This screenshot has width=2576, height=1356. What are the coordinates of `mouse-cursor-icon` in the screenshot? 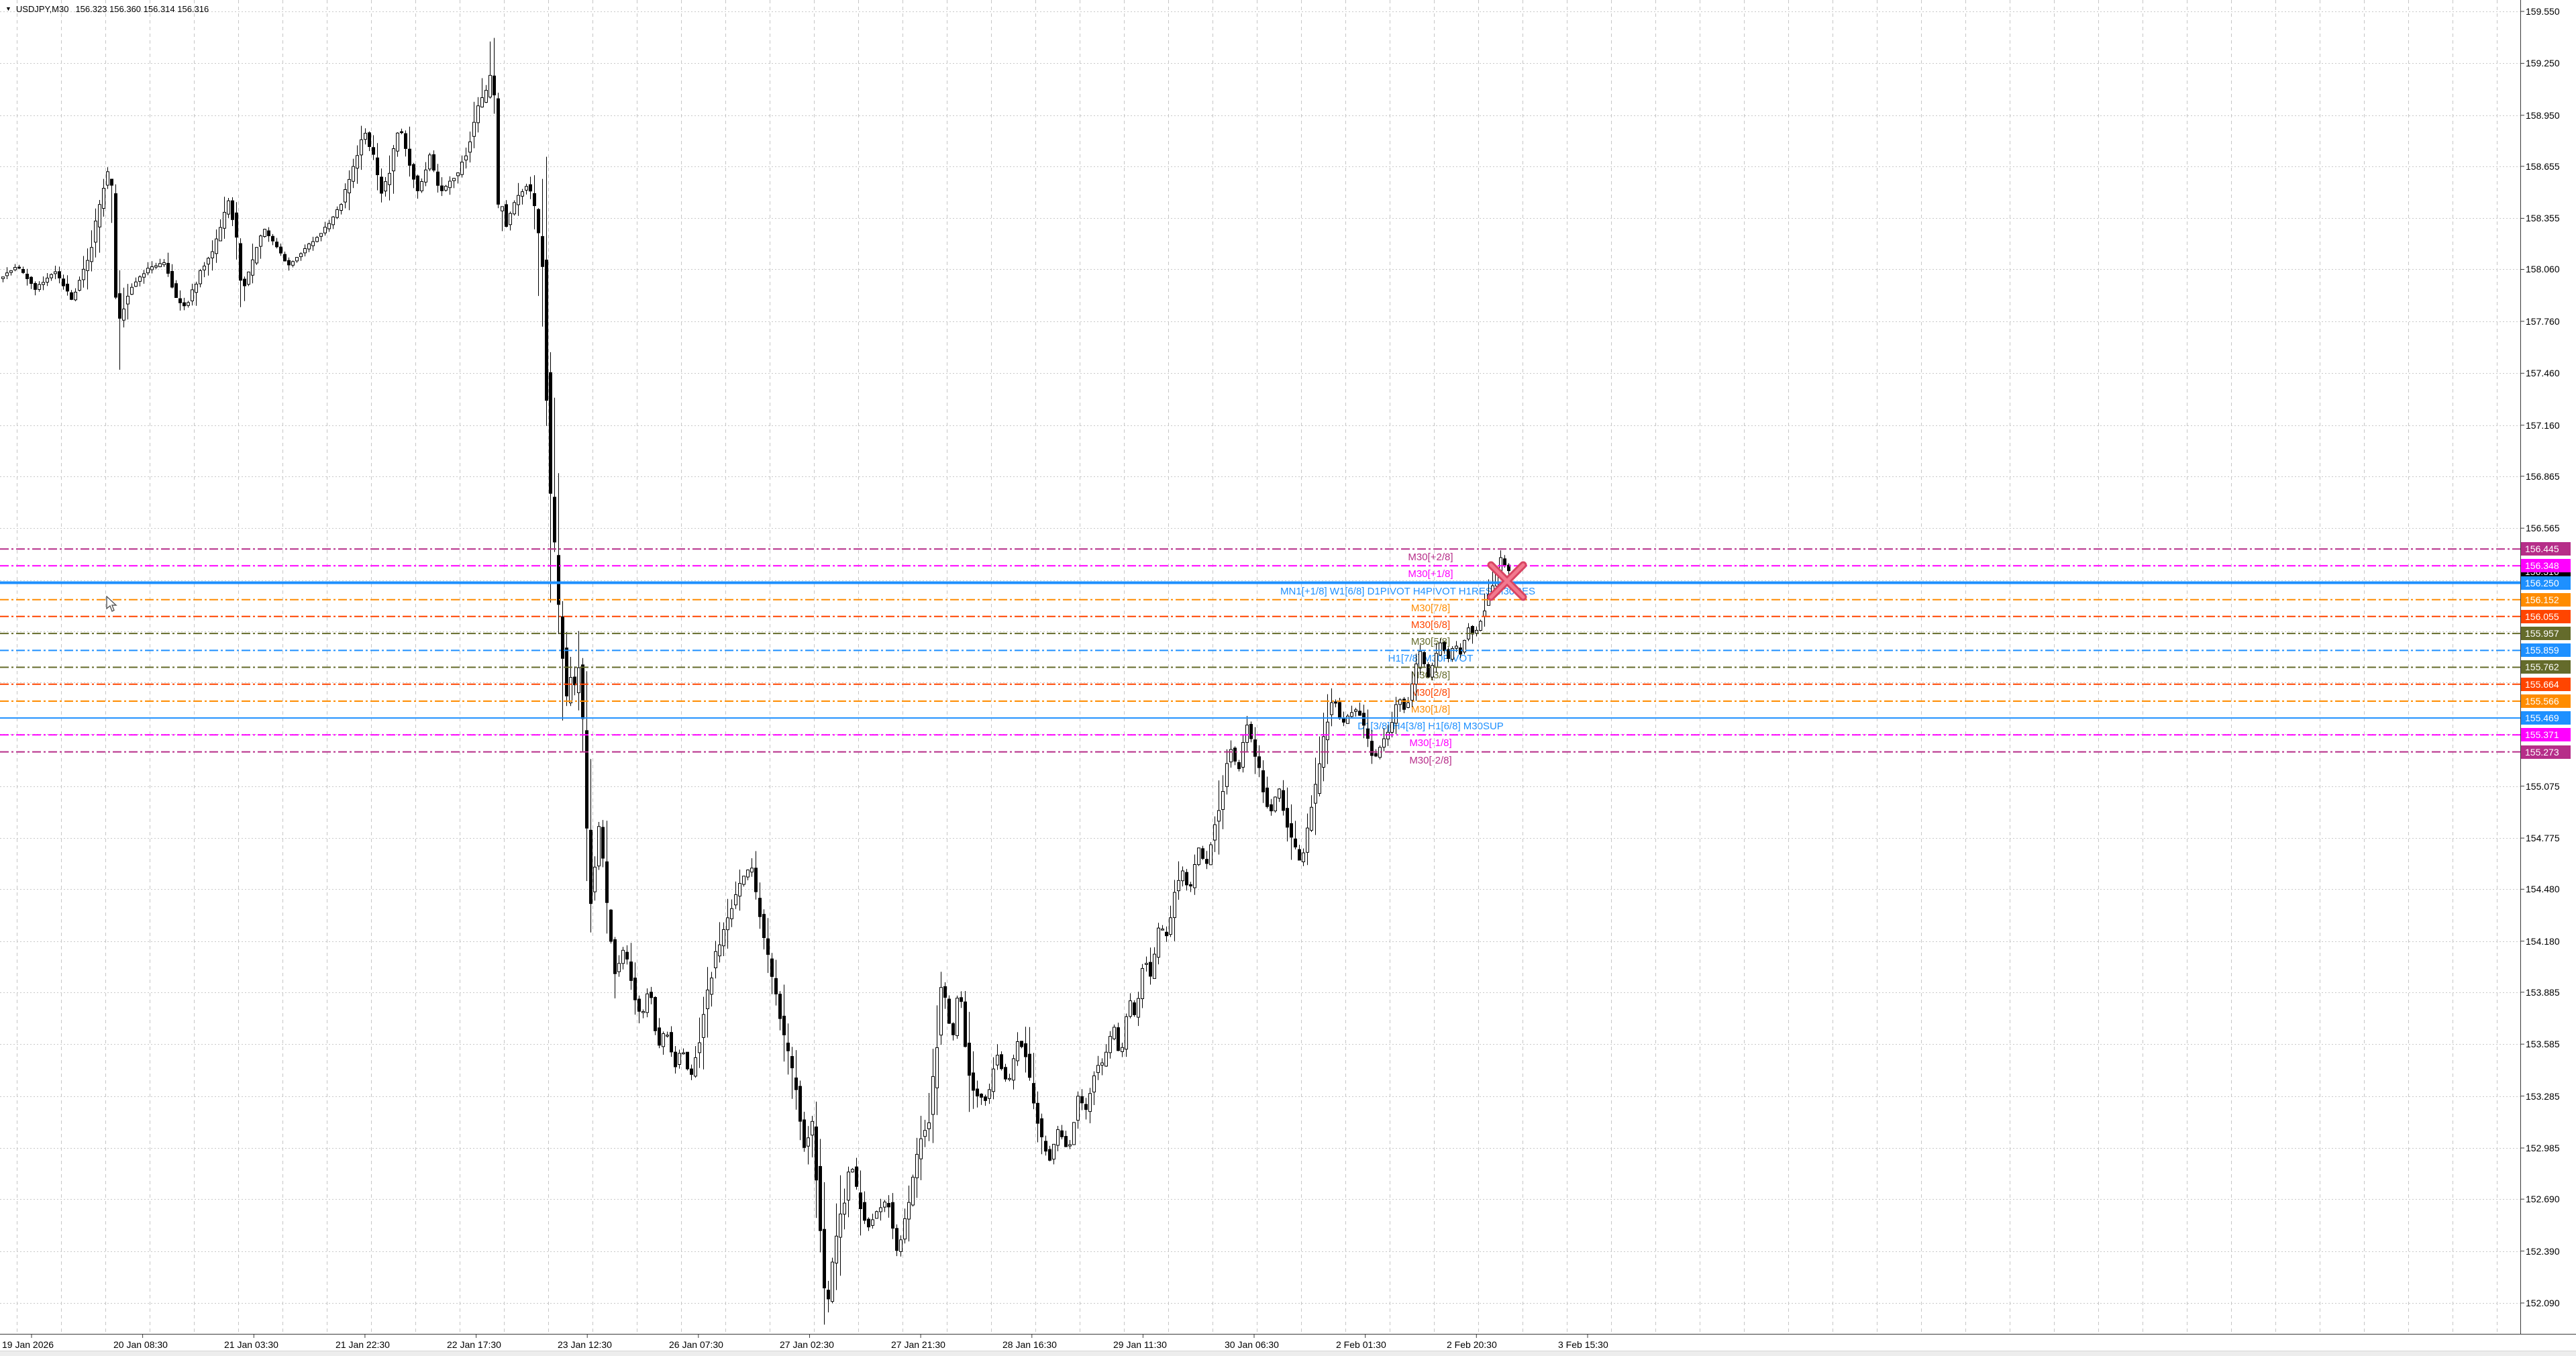 It's located at (111, 604).